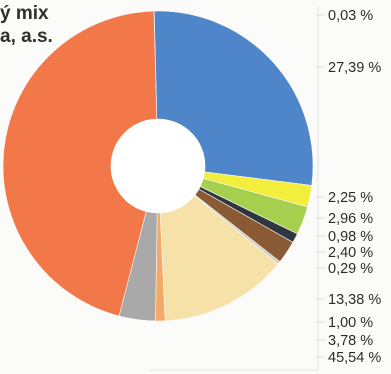  Describe the element at coordinates (350, 16) in the screenshot. I see `slice-label-0: 0,03 %` at that location.